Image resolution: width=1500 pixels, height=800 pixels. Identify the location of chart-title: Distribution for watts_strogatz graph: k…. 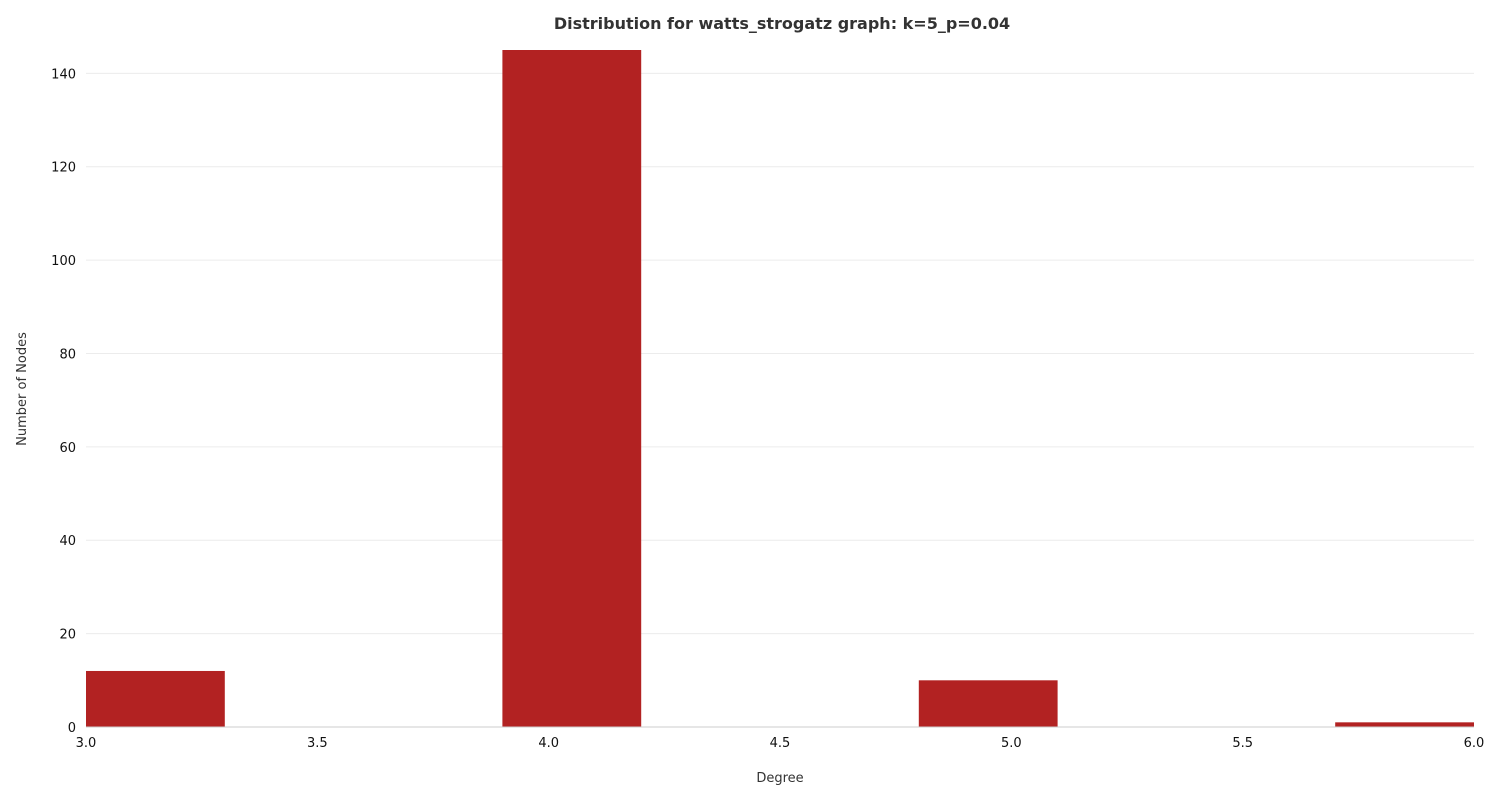
(782, 23).